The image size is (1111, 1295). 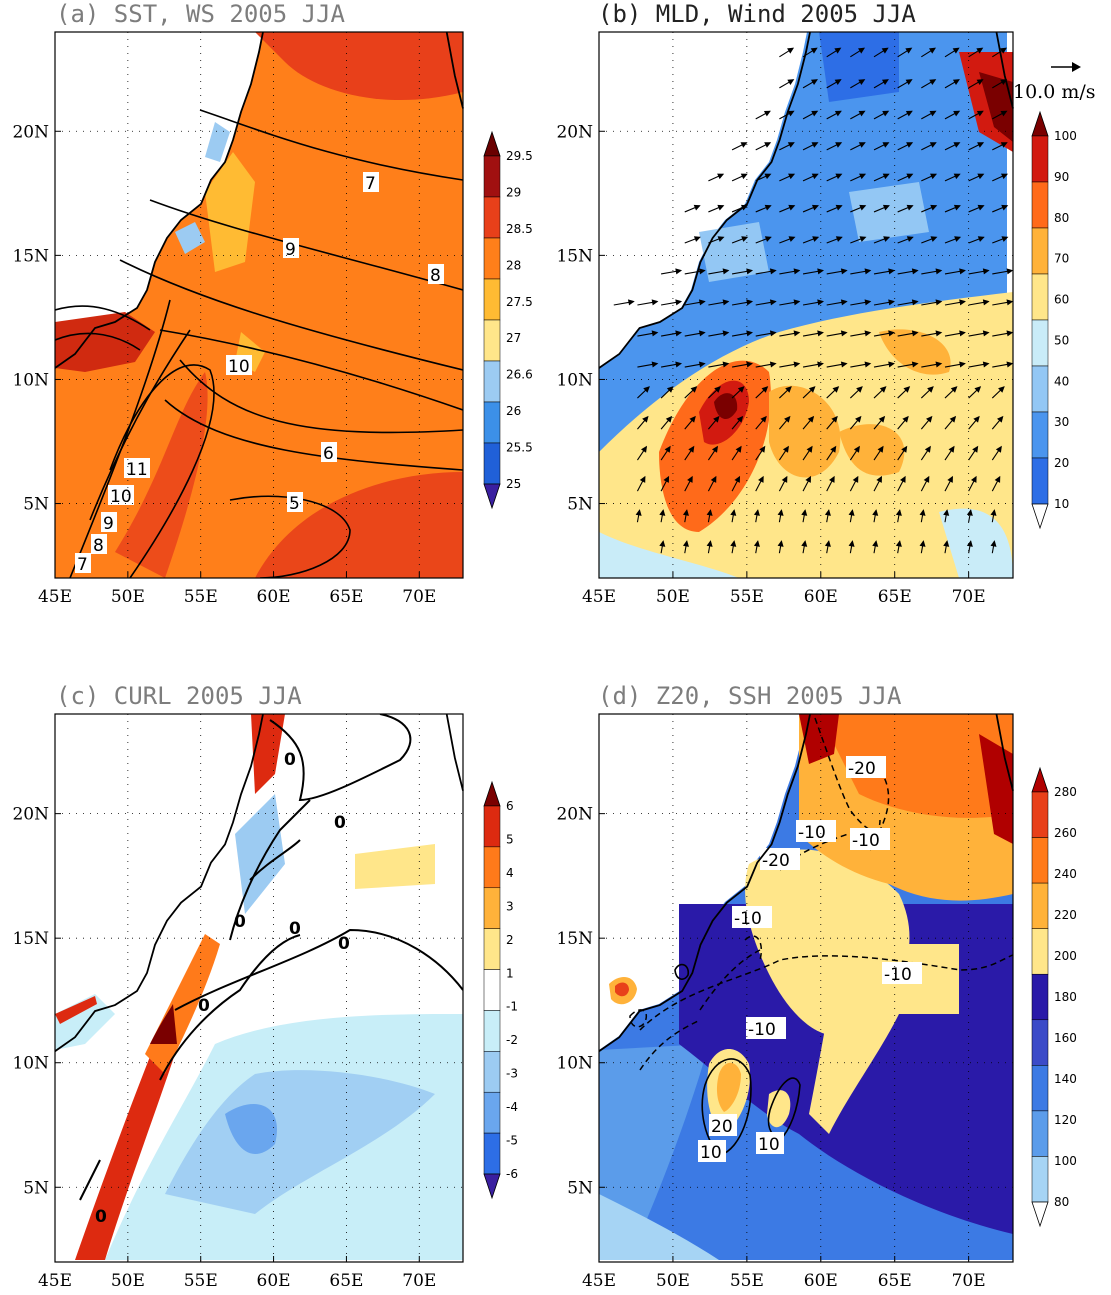 What do you see at coordinates (1065, 956) in the screenshot?
I see `colorbar-tick-label: 200` at bounding box center [1065, 956].